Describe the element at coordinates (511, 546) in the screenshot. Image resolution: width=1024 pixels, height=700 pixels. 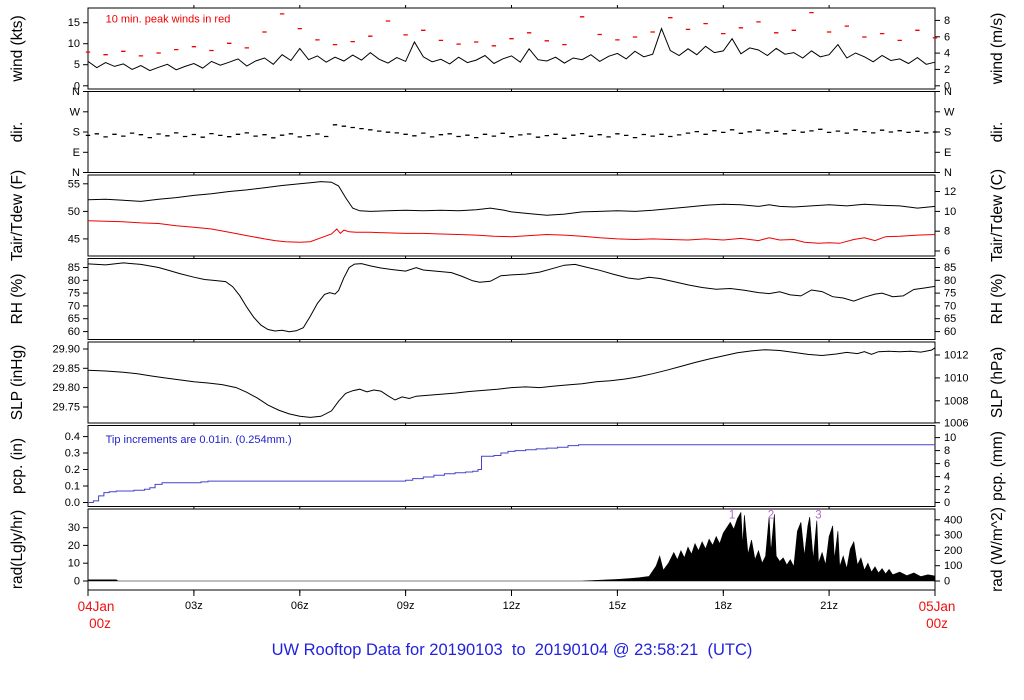
I see `rad-area` at that location.